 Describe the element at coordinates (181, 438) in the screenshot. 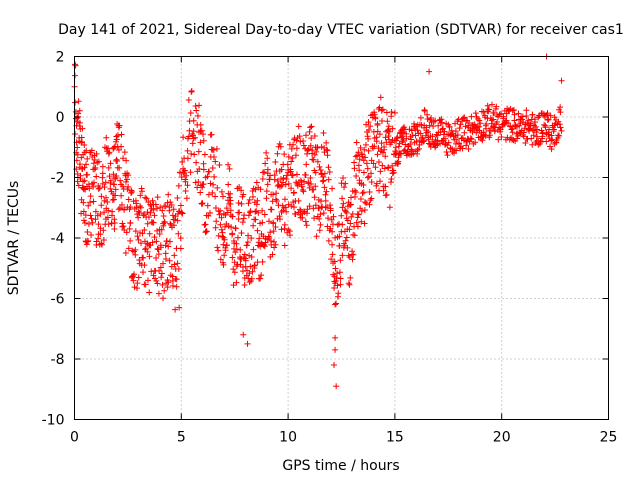

I see `x-tick-label: 5` at that location.